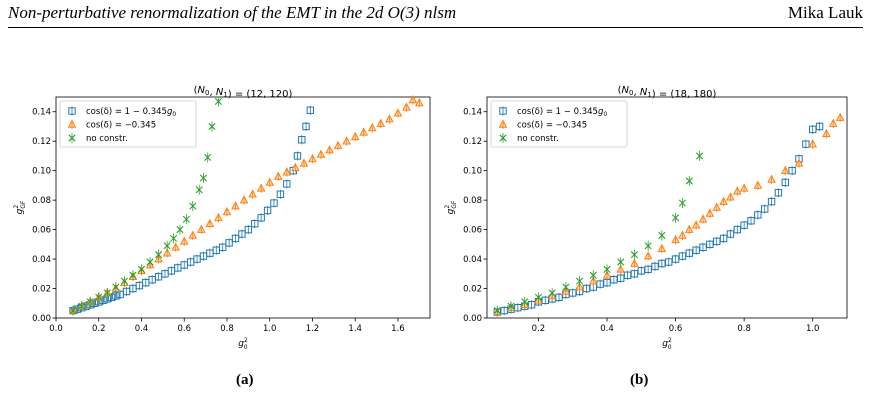 Image resolution: width=871 pixels, height=412 pixels. What do you see at coordinates (128, 124) in the screenshot?
I see `legend-box` at bounding box center [128, 124].